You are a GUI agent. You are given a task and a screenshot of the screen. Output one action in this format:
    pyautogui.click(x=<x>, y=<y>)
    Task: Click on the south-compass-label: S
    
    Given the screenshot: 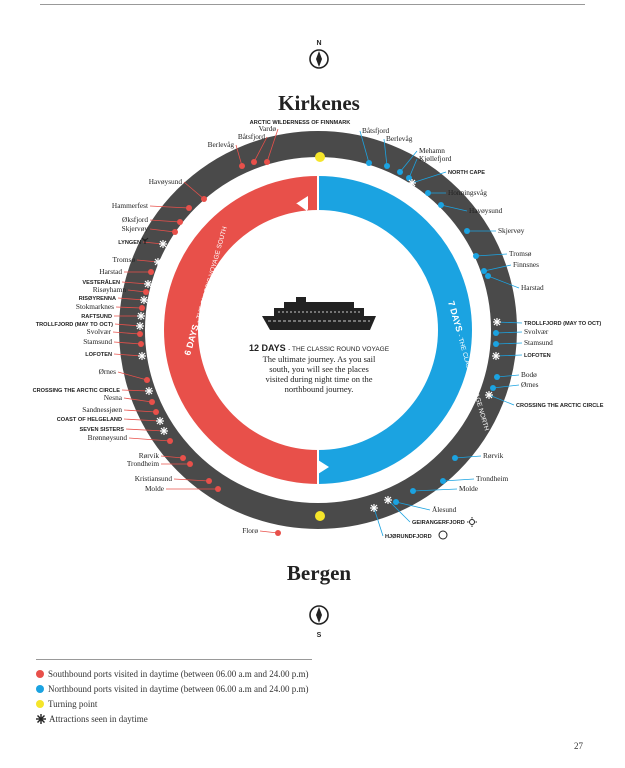 What is the action you would take?
    pyautogui.click(x=319, y=635)
    